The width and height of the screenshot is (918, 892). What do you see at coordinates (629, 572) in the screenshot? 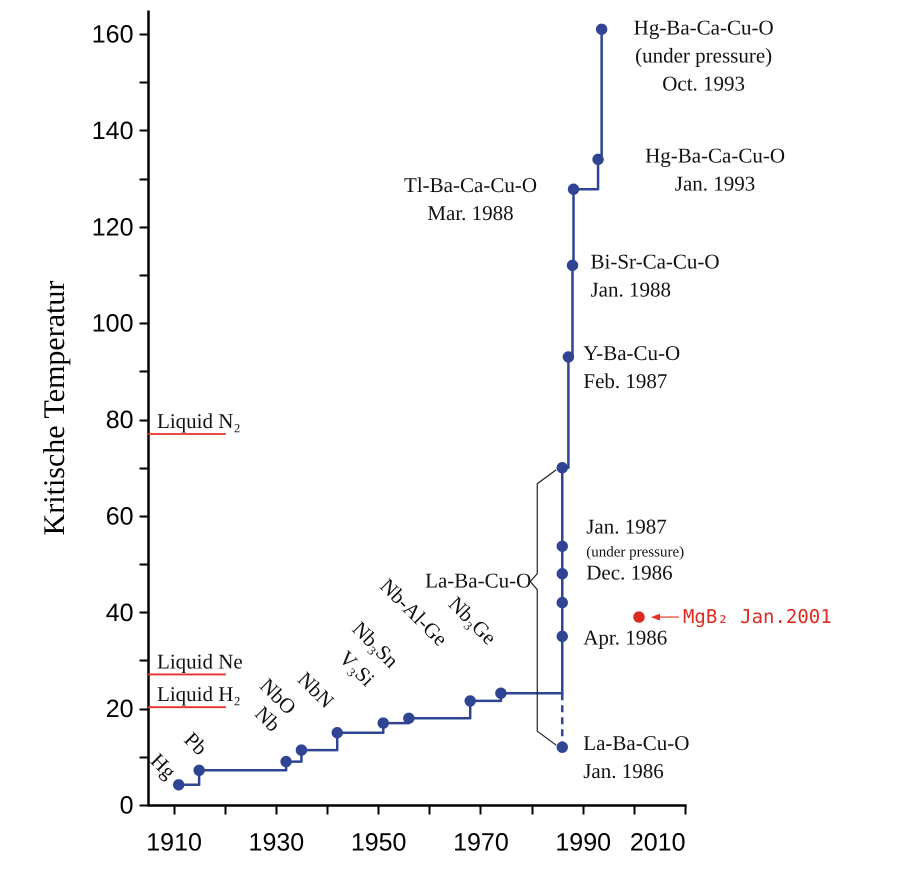
I see `annotation: Dec. 1986` at bounding box center [629, 572].